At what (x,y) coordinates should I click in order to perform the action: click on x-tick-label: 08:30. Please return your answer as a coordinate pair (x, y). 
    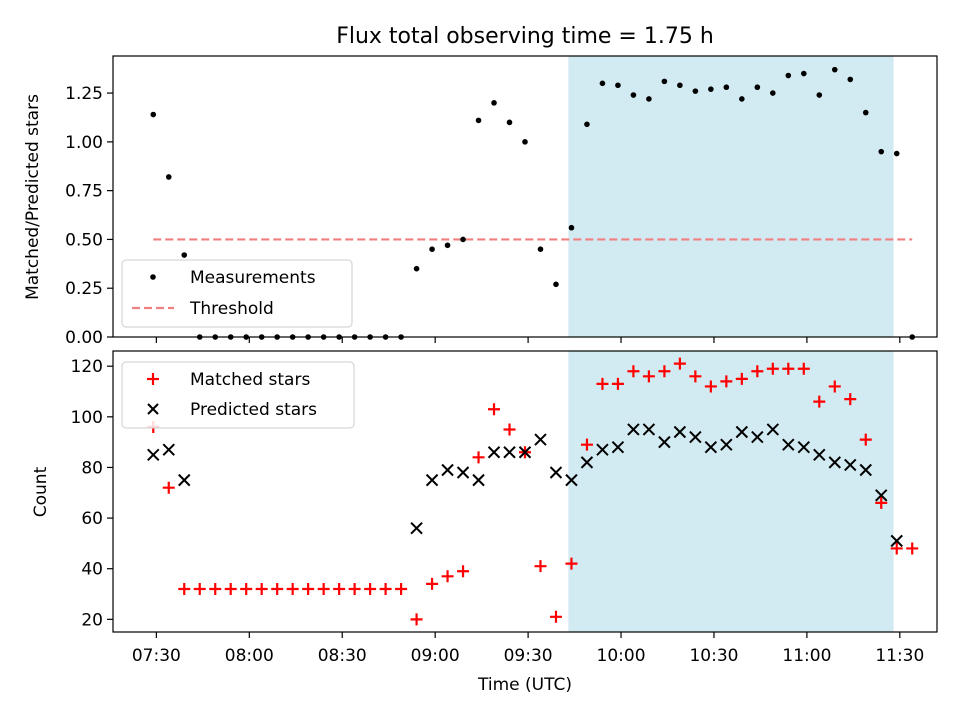
    Looking at the image, I should click on (342, 656).